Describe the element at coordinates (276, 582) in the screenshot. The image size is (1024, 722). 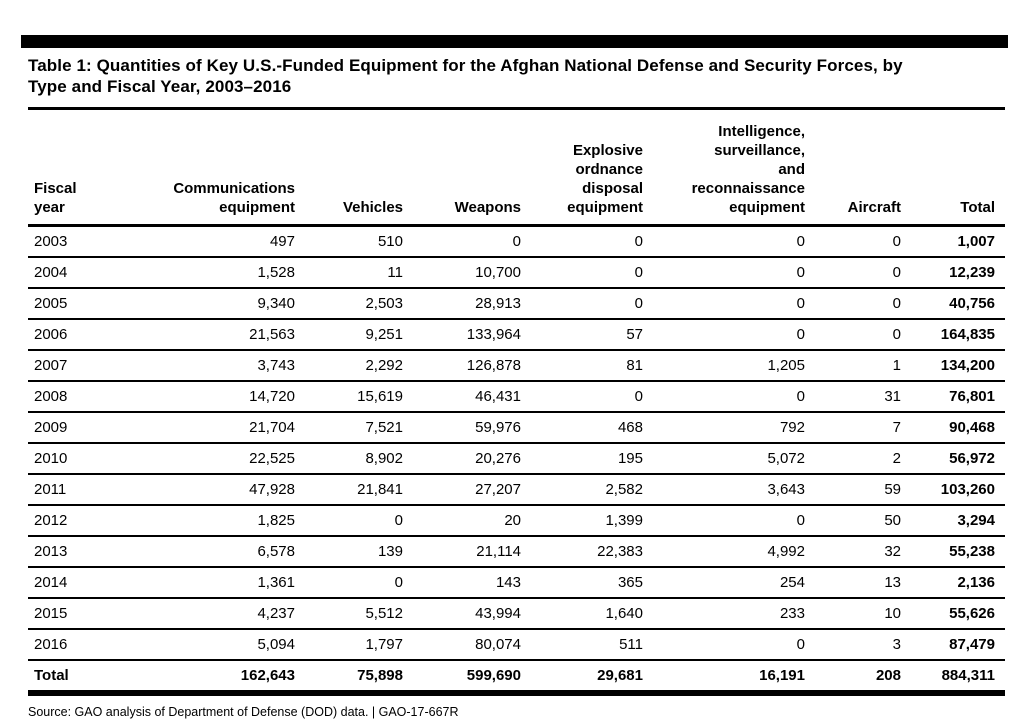
I see `value-cell: 1,361` at that location.